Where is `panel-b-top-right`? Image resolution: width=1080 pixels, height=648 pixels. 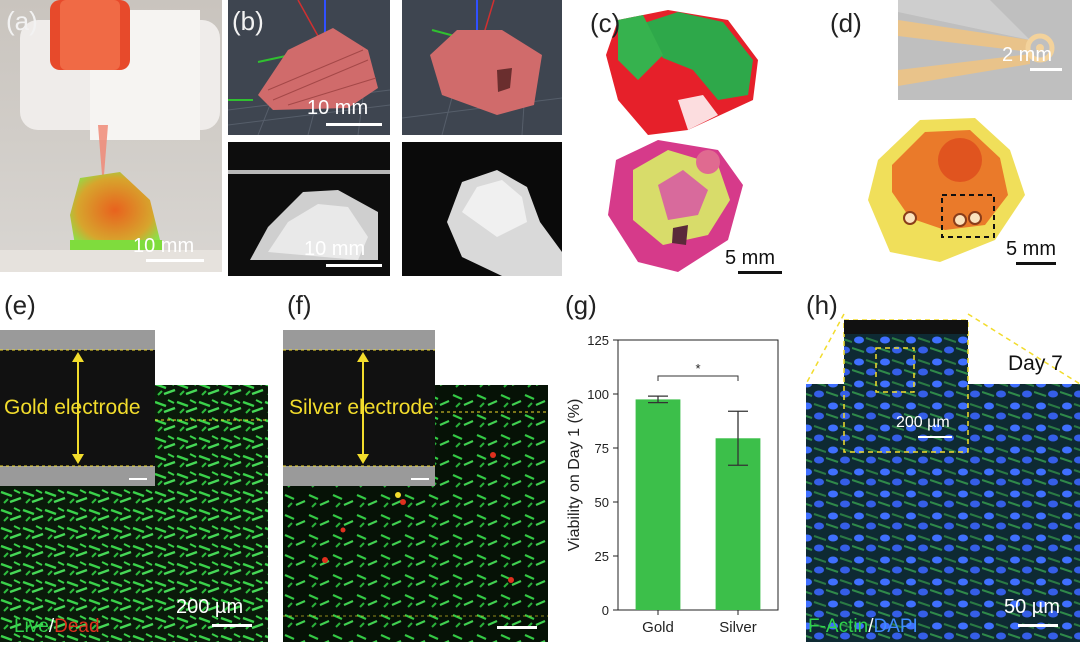 panel-b-top-right is located at coordinates (482, 67).